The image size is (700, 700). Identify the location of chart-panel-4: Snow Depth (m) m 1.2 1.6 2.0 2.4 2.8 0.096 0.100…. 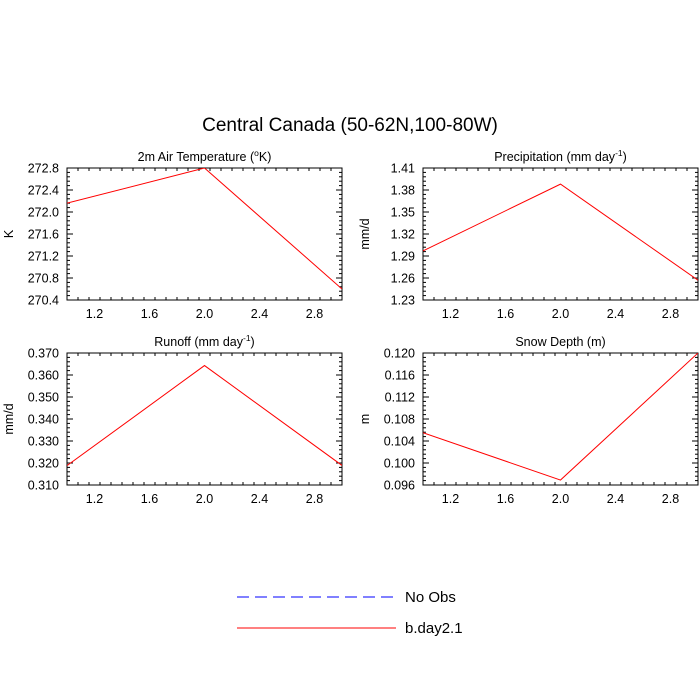
(528, 420).